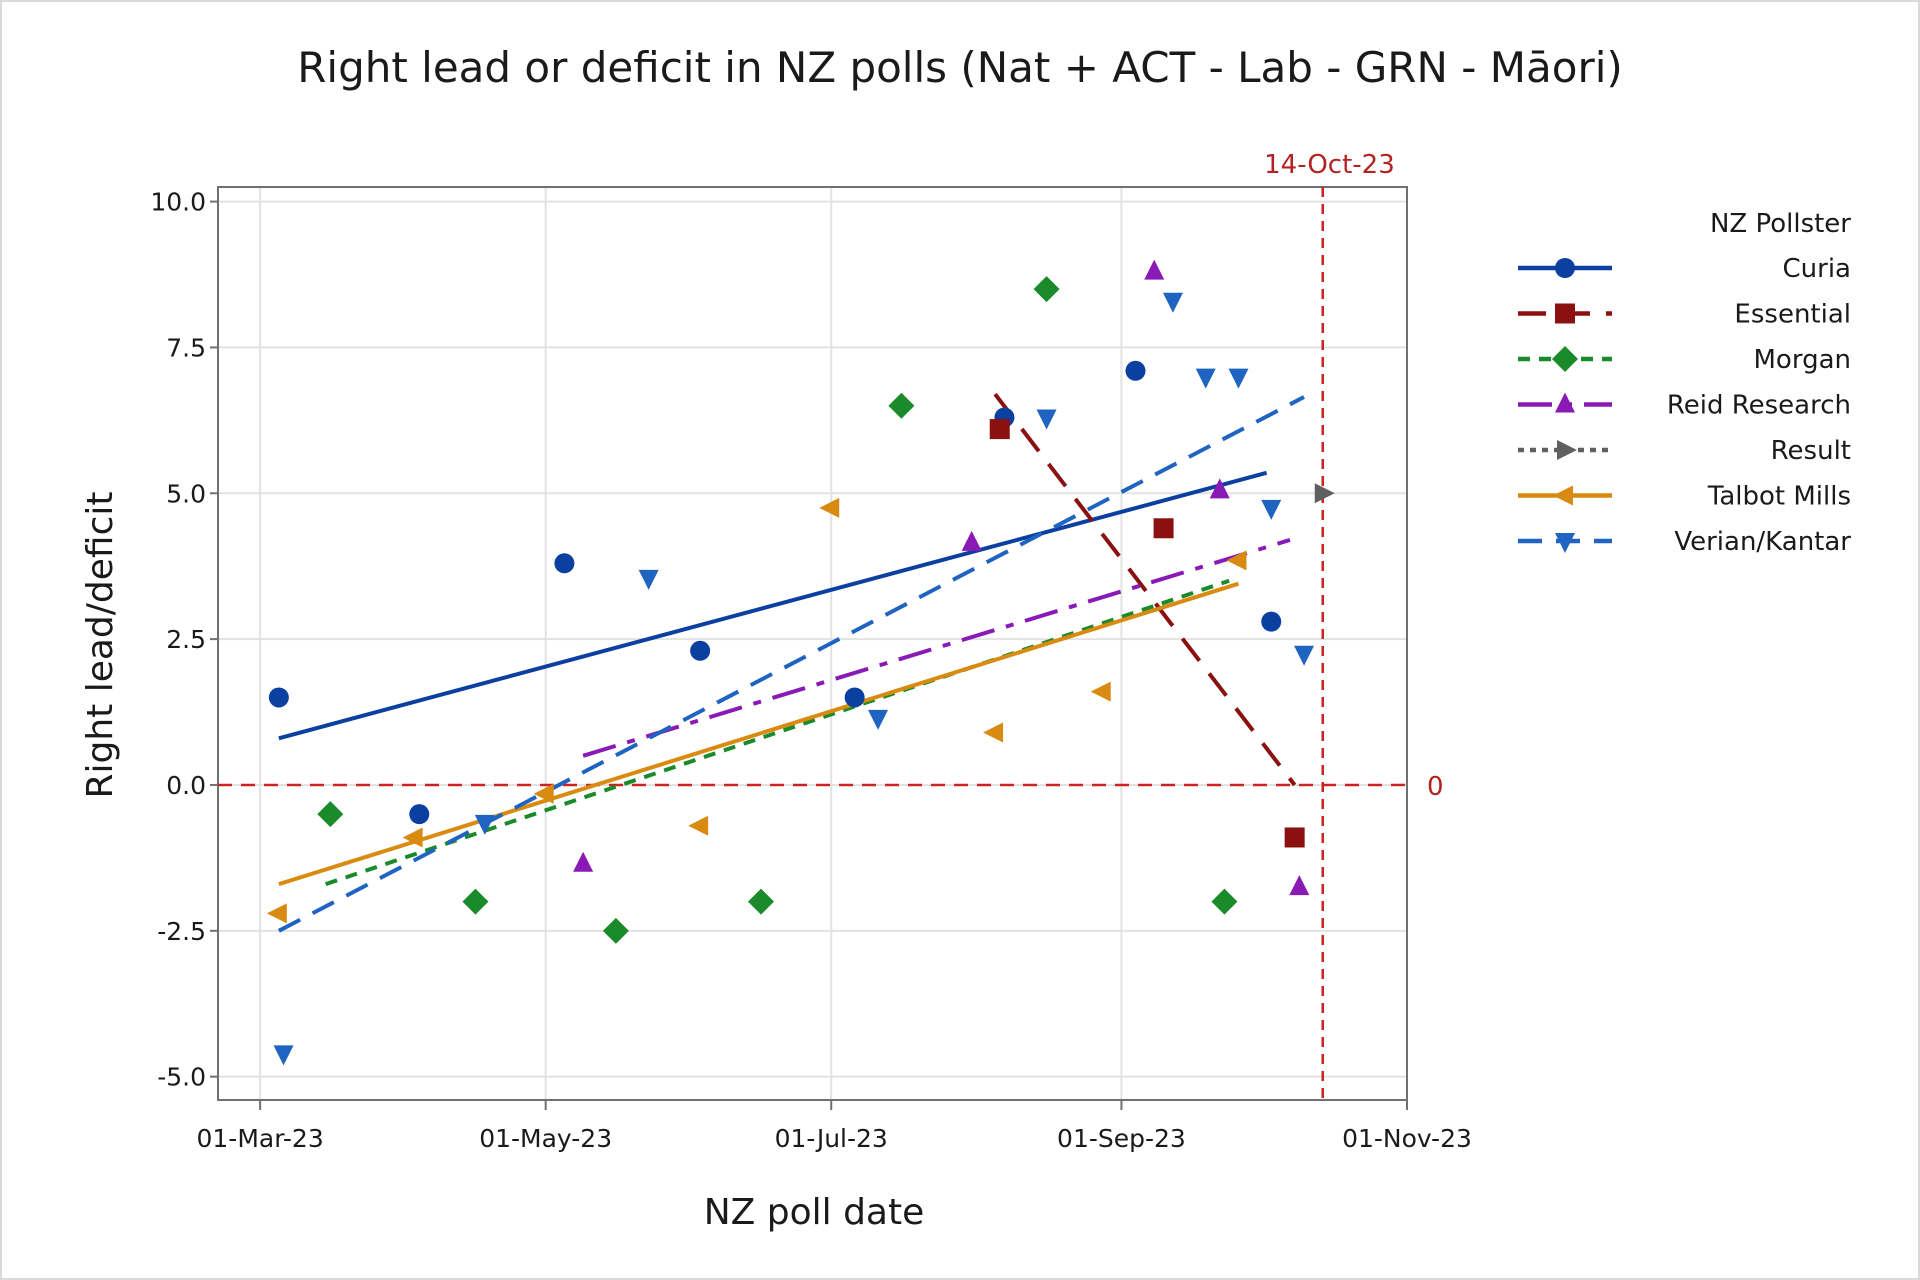  I want to click on y-tick-label: 10.0, so click(178, 202).